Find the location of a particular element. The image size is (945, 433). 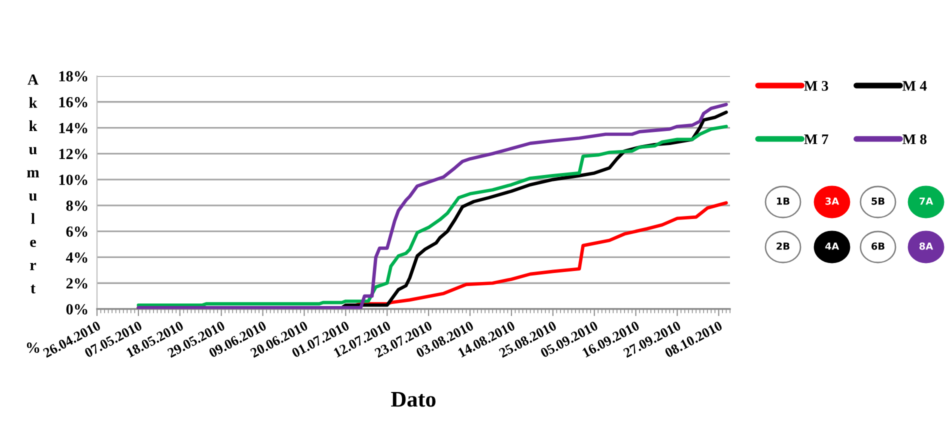

y-tick-label: 12% is located at coordinates (73, 154).